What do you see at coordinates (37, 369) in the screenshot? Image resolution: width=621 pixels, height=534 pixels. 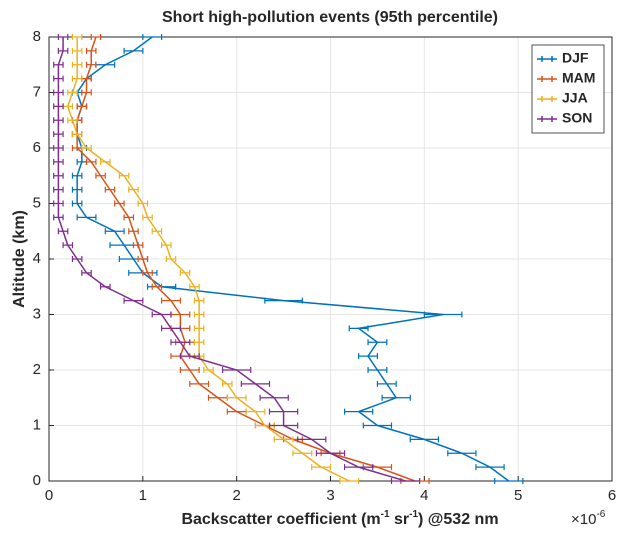 I see `y-tick-label: 2` at bounding box center [37, 369].